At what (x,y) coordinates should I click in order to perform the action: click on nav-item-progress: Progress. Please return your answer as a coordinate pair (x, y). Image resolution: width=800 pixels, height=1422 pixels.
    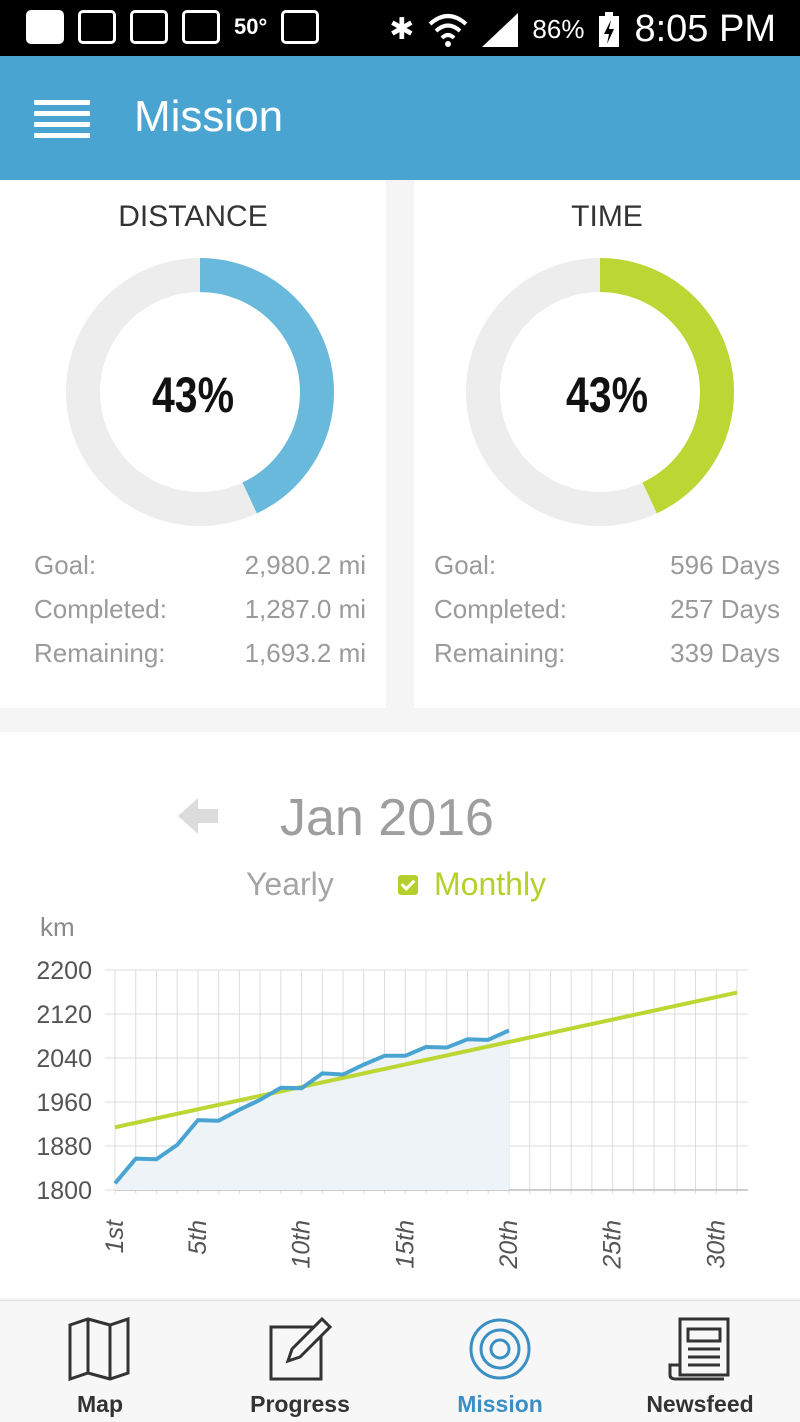
    Looking at the image, I should click on (300, 1361).